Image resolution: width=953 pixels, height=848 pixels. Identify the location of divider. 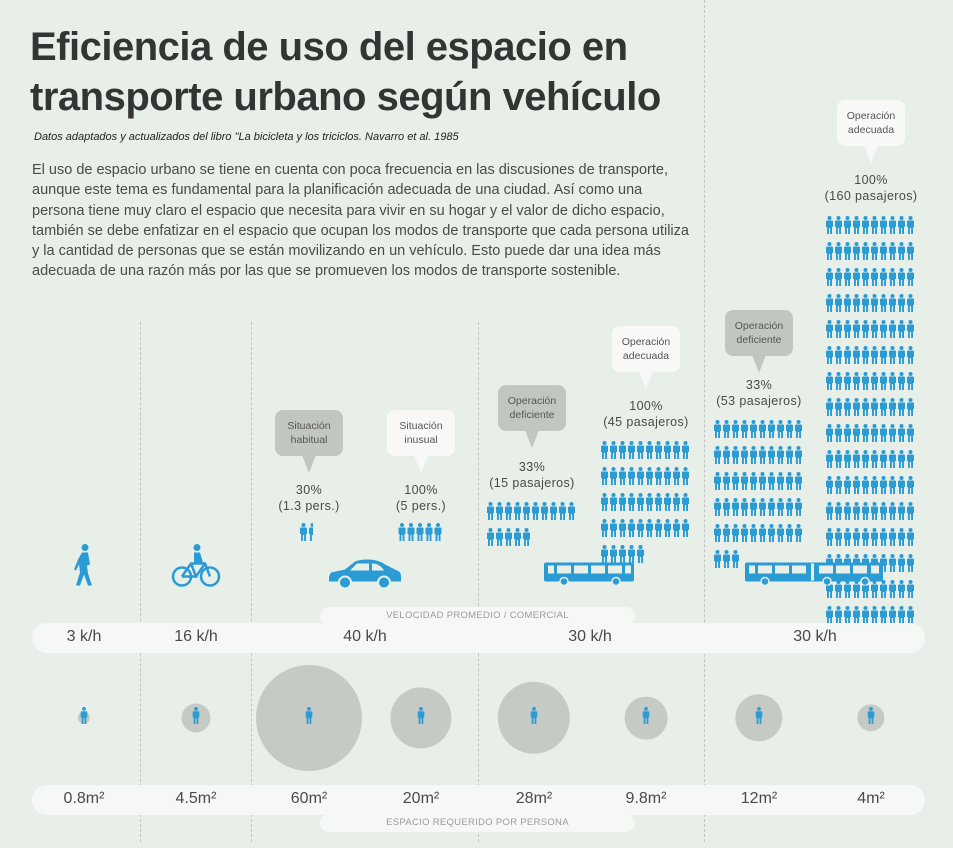
(478, 582).